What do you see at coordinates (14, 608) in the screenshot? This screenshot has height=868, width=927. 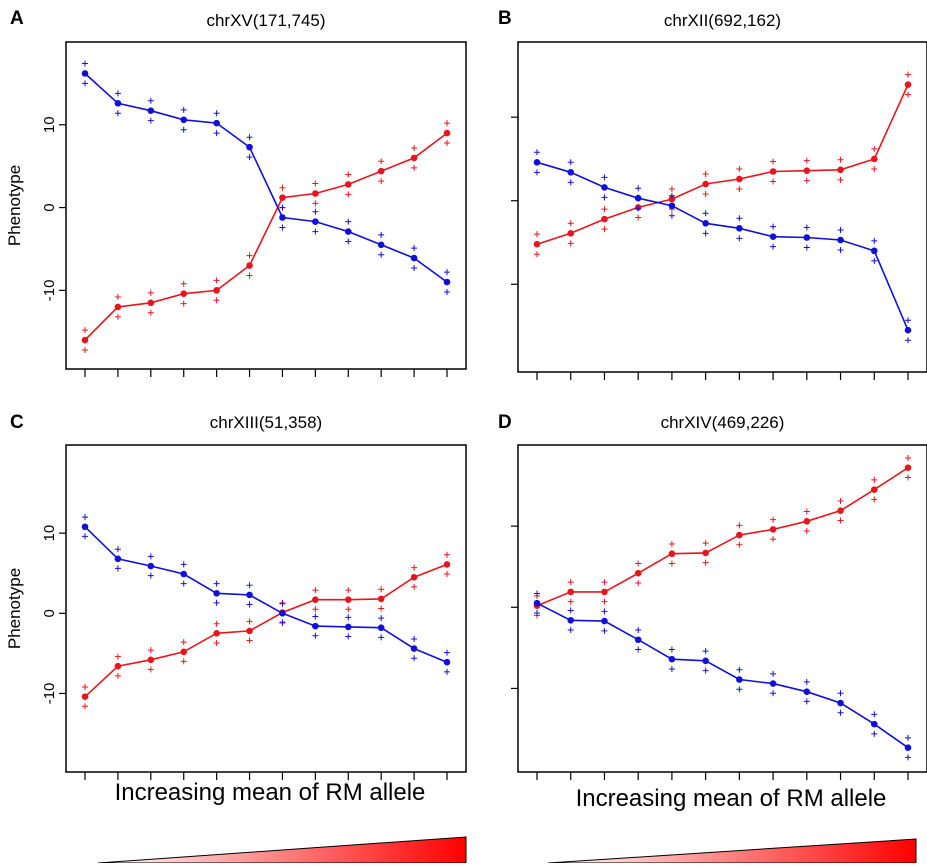 I see `y-axis-label: Phenotype` at bounding box center [14, 608].